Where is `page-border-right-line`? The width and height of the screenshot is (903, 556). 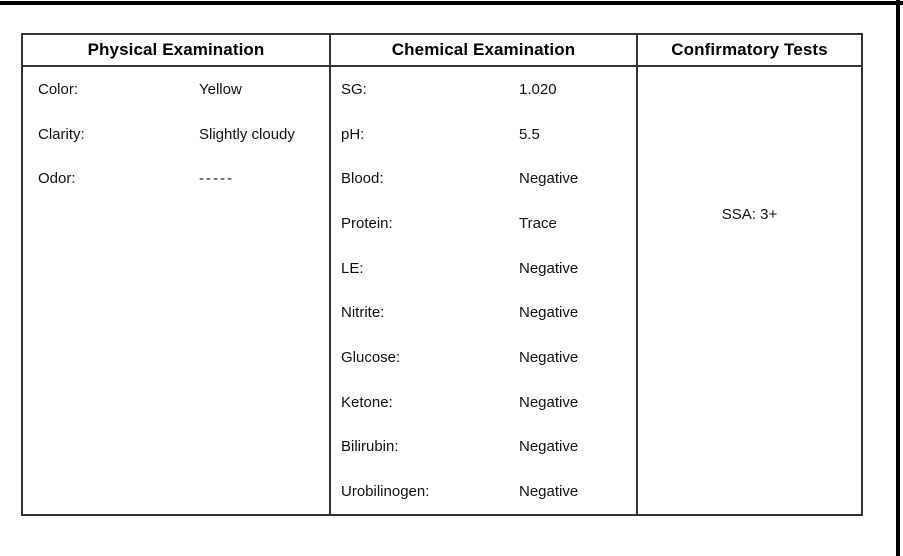
page-border-right-line is located at coordinates (898, 278).